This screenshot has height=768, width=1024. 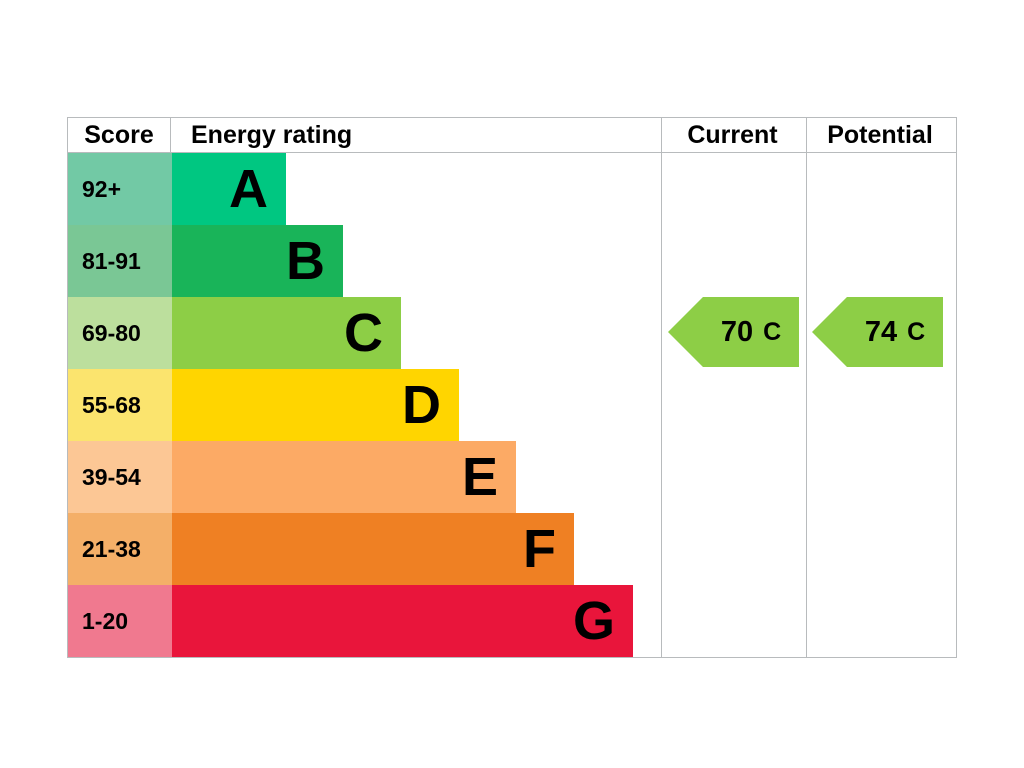 I want to click on band-row: 92+ A, so click(x=512, y=189).